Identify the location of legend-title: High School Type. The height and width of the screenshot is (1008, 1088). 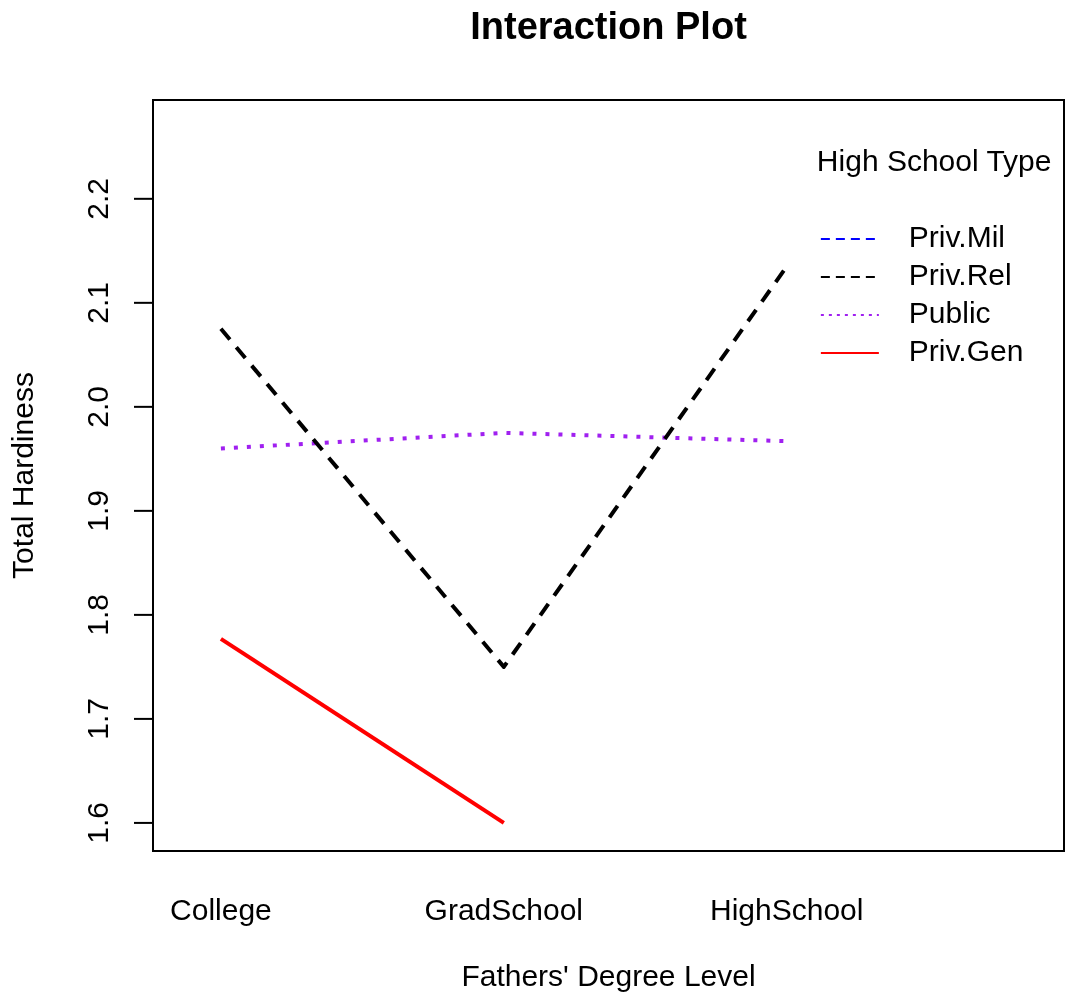
(934, 161).